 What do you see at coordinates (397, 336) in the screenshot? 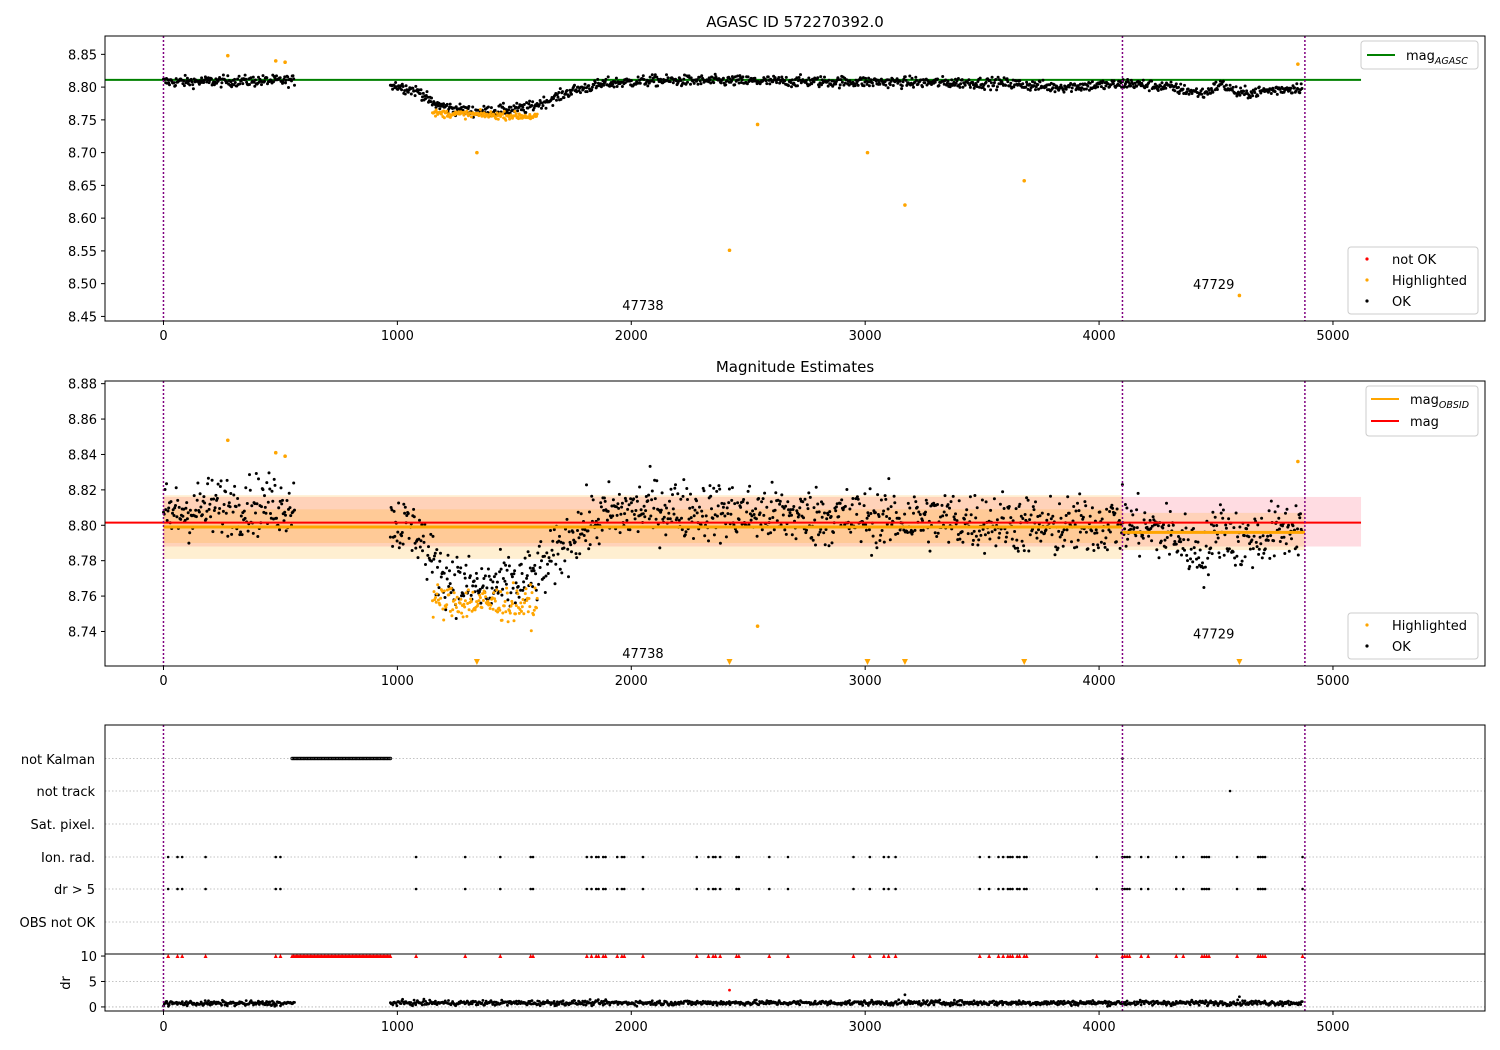
I see `x-tick-label: 1000` at bounding box center [397, 336].